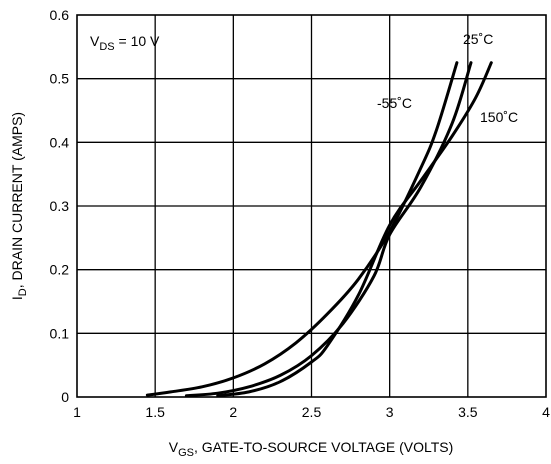 This screenshot has width=551, height=464. Describe the element at coordinates (125, 43) in the screenshot. I see `vds-condition-label: VDS = 10 V` at that location.